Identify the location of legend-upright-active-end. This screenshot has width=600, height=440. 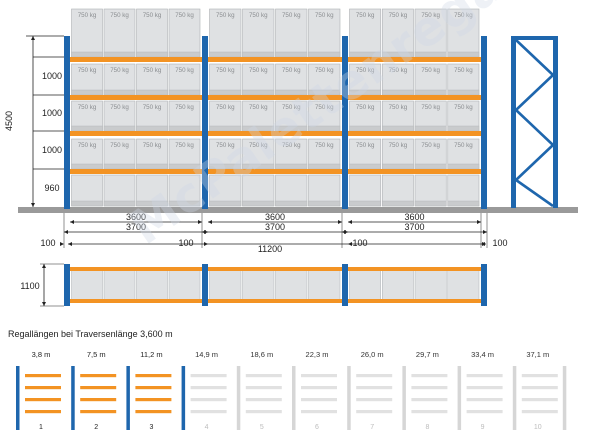
(183, 398).